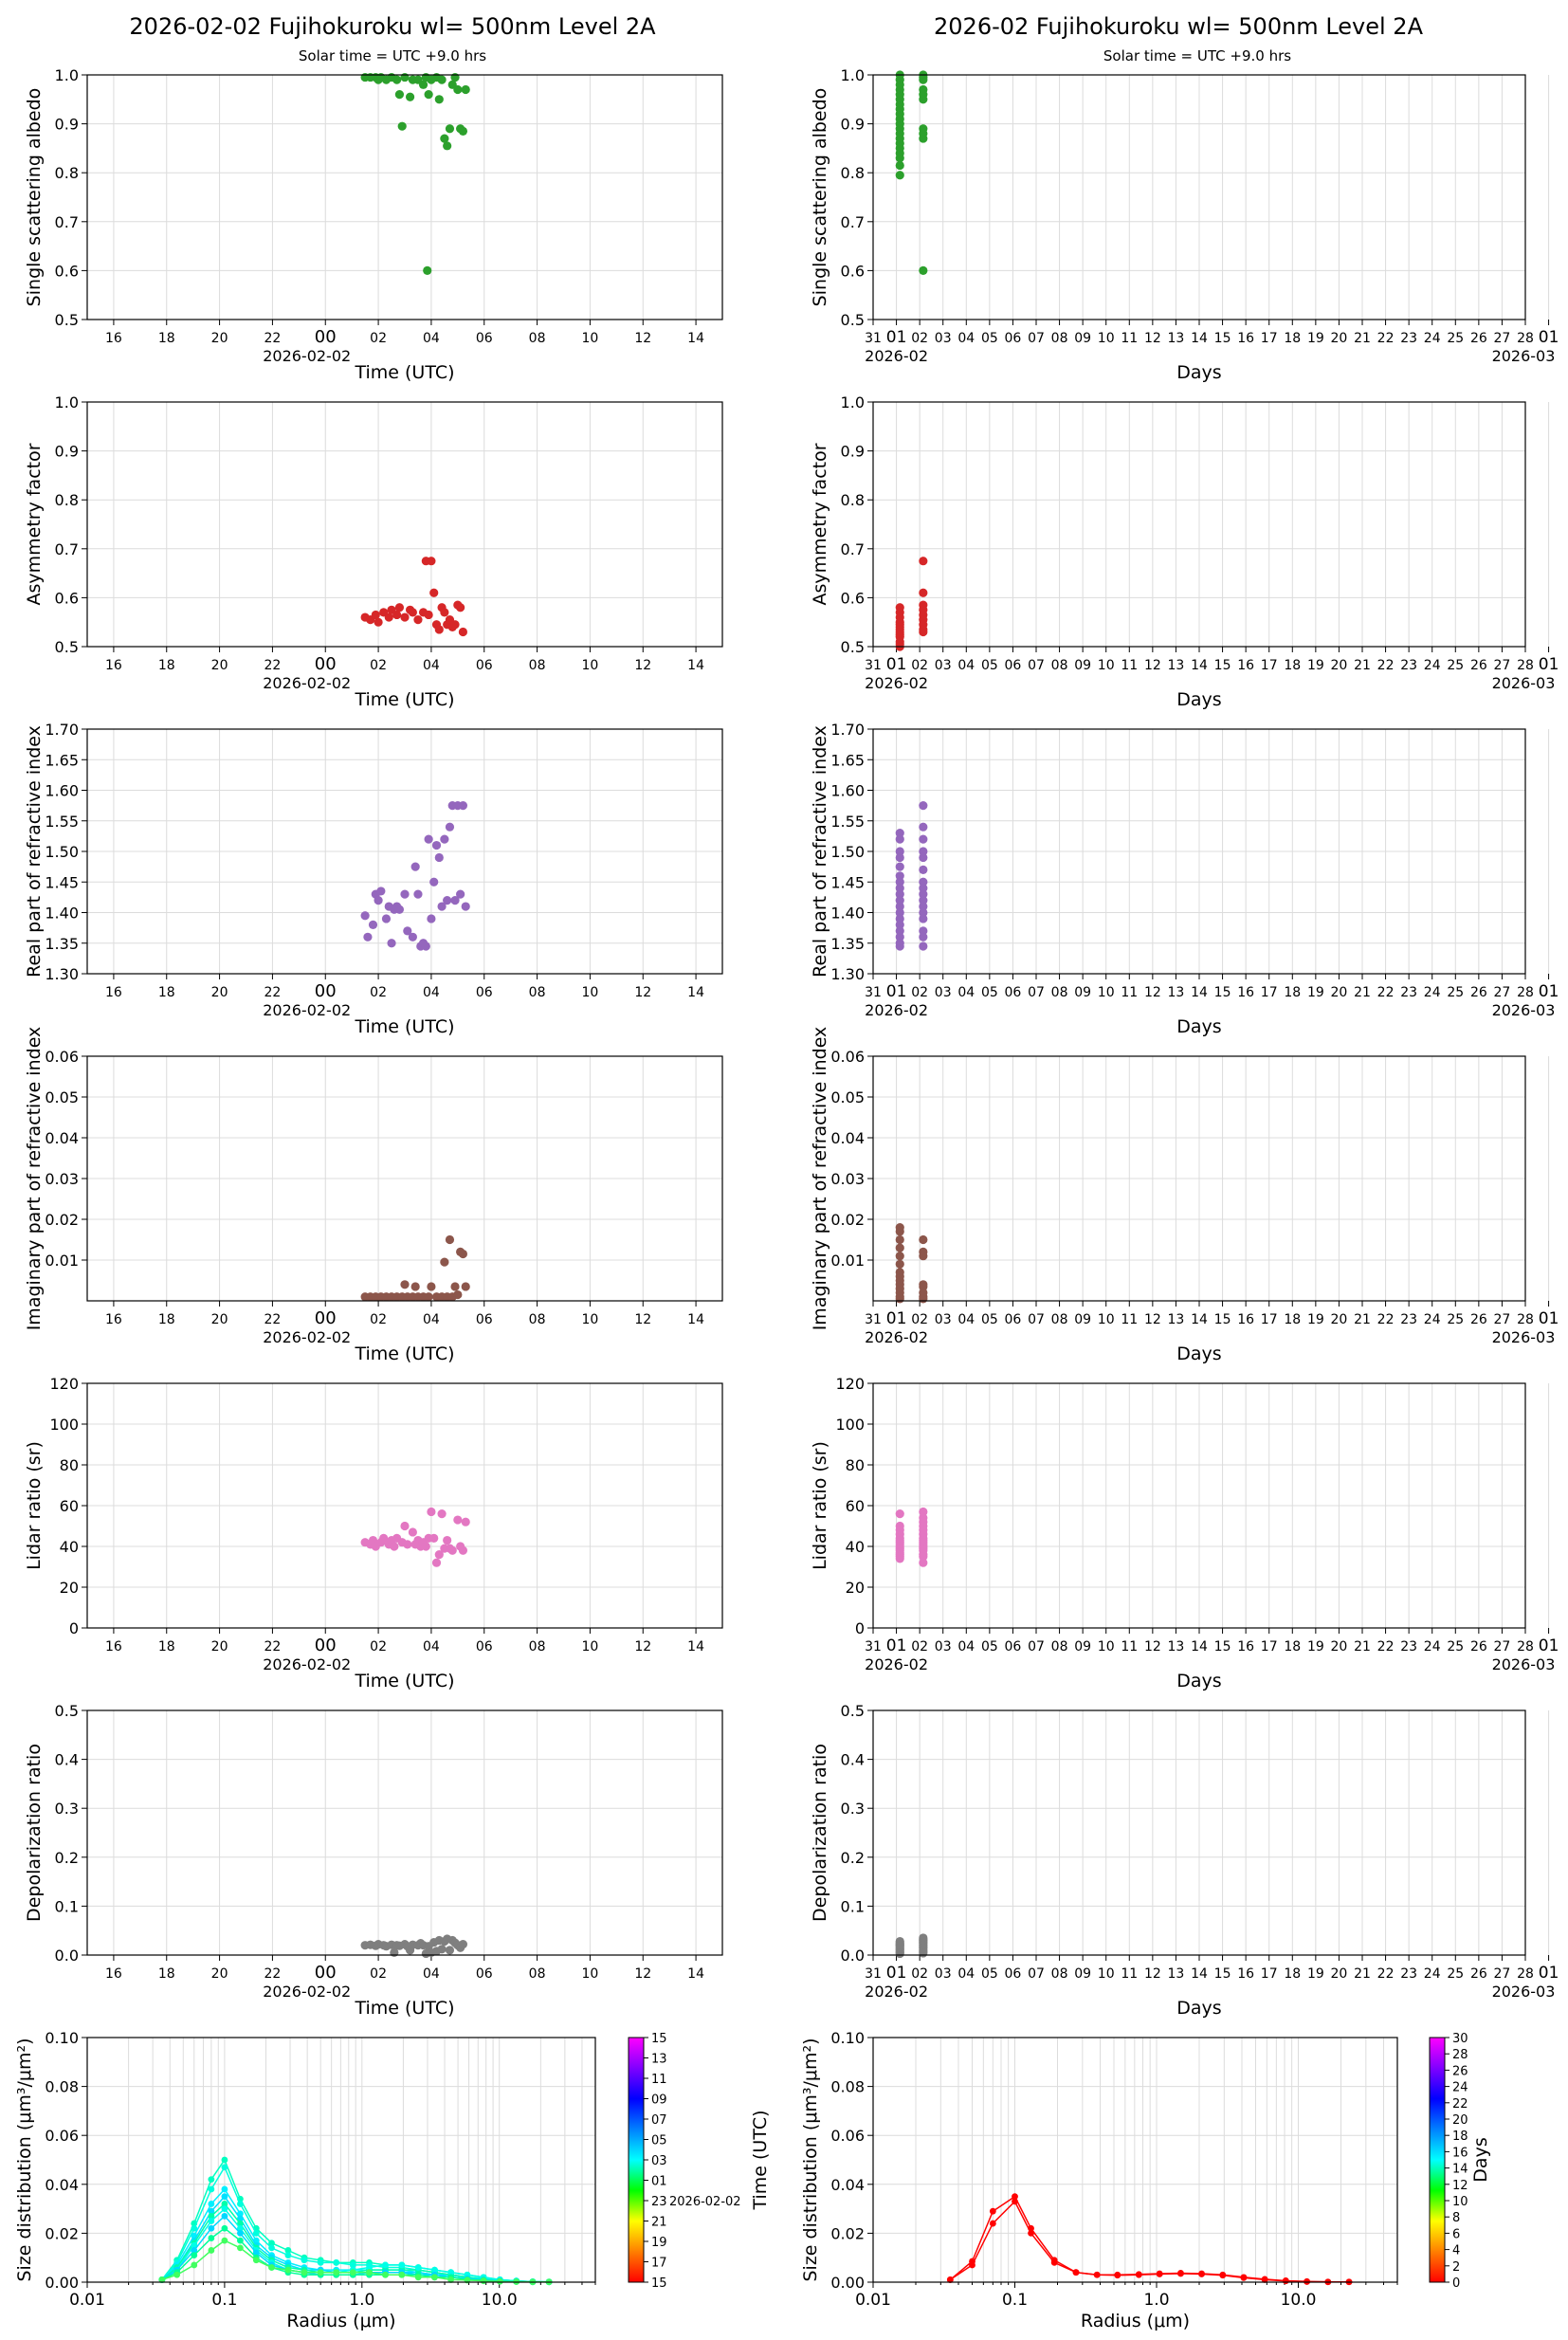 This screenshot has height=2340, width=1568. What do you see at coordinates (853, 1711) in the screenshot?
I see `depol-month-ytick-label: 0.5` at bounding box center [853, 1711].